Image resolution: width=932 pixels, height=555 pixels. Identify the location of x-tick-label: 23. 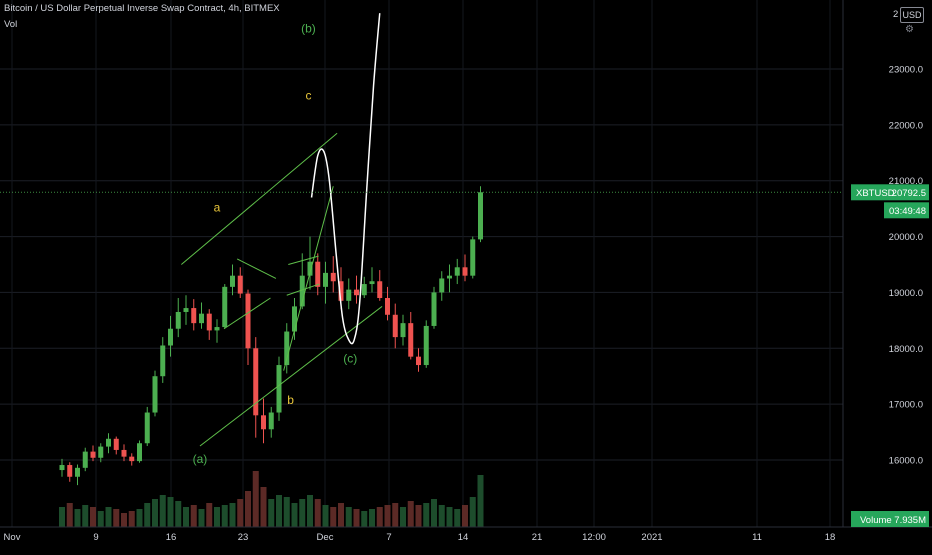
(243, 537).